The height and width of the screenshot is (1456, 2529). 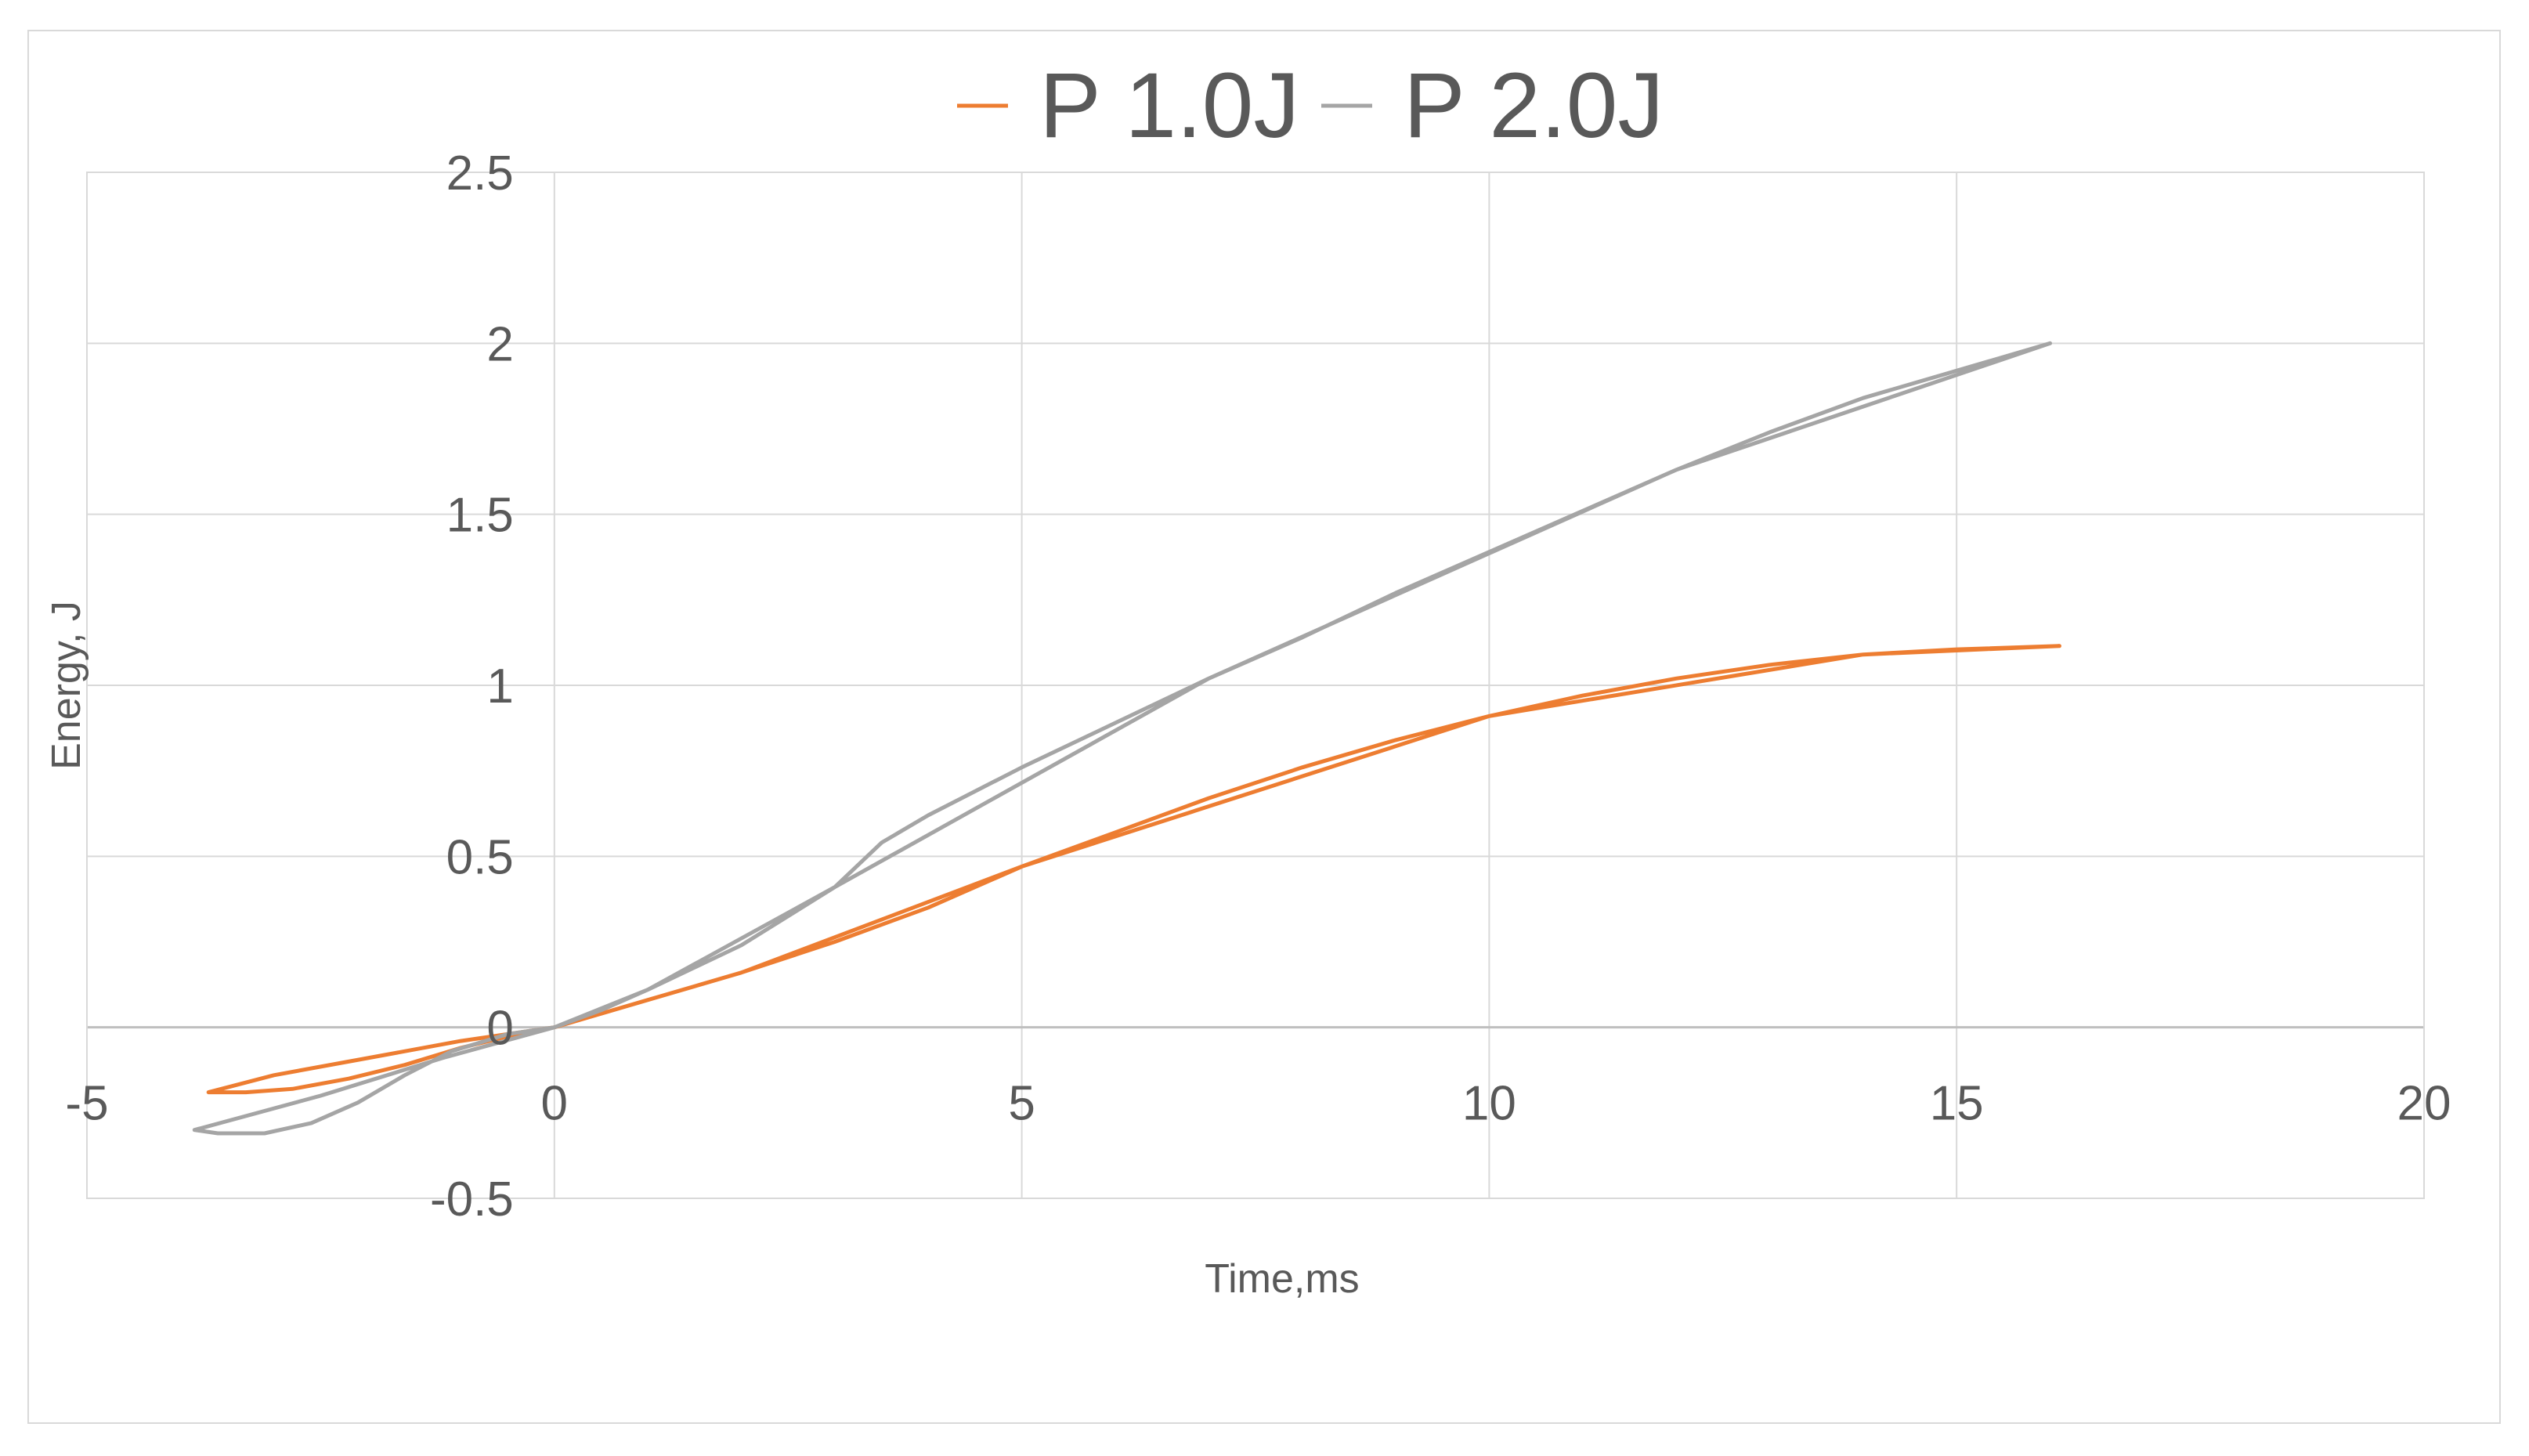 I want to click on y-tick-label: -0.5, so click(x=472, y=1199).